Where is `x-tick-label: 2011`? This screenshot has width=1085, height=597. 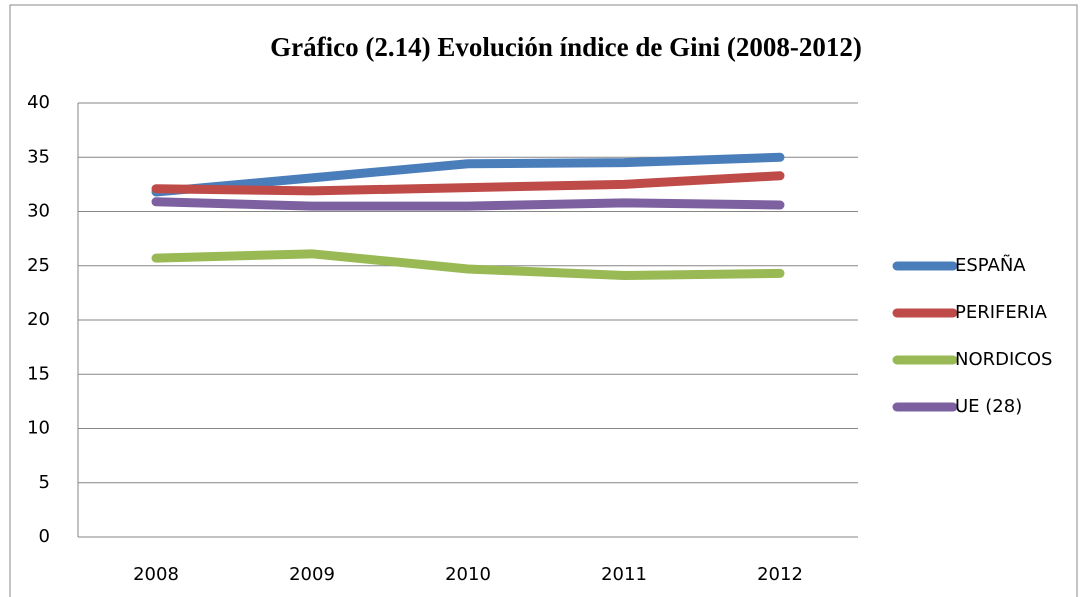 x-tick-label: 2011 is located at coordinates (624, 574).